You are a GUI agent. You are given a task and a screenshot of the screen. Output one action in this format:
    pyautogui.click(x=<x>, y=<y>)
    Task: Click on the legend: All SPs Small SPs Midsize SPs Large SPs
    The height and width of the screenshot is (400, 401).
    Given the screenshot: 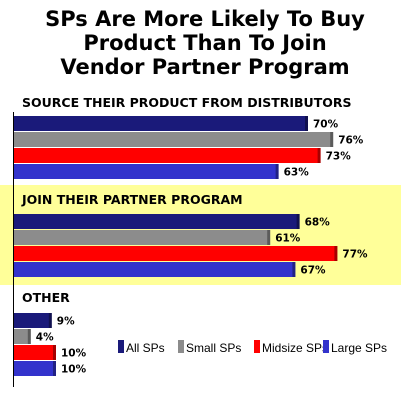 What is the action you would take?
    pyautogui.click(x=252, y=347)
    